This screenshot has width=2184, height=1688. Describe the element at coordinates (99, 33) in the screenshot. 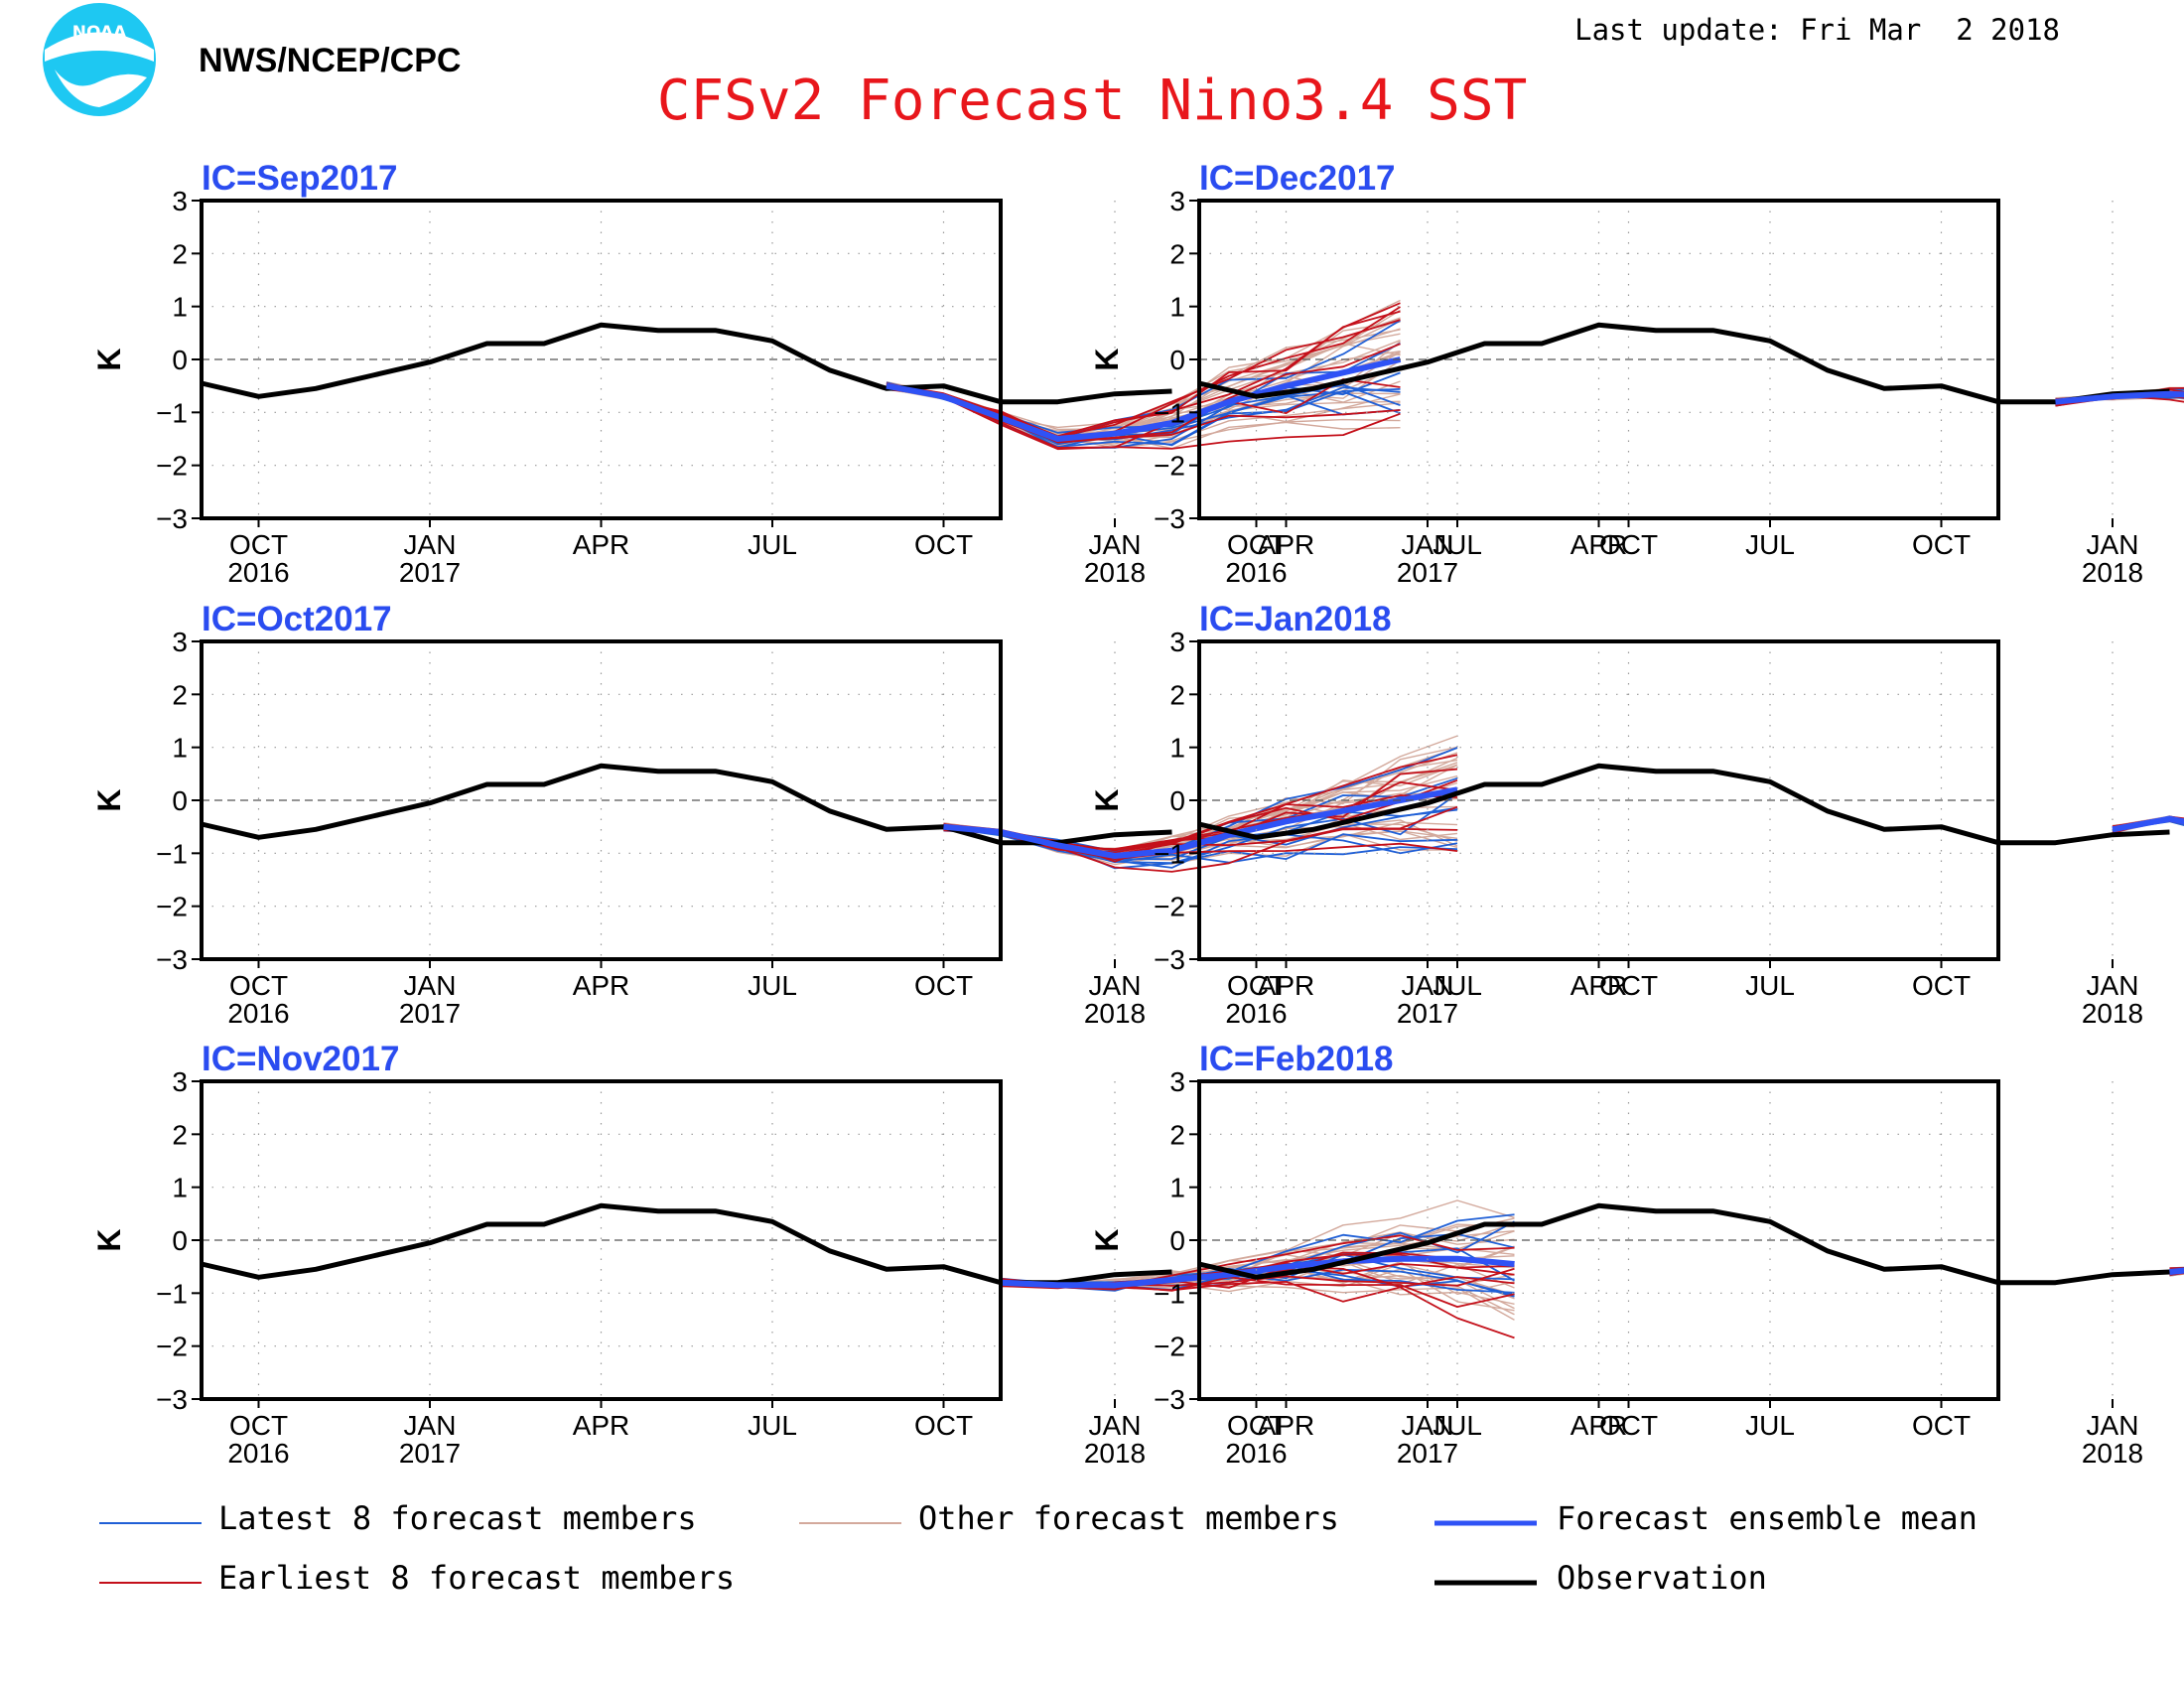

I see `noaa-logo-text: NOAA` at that location.